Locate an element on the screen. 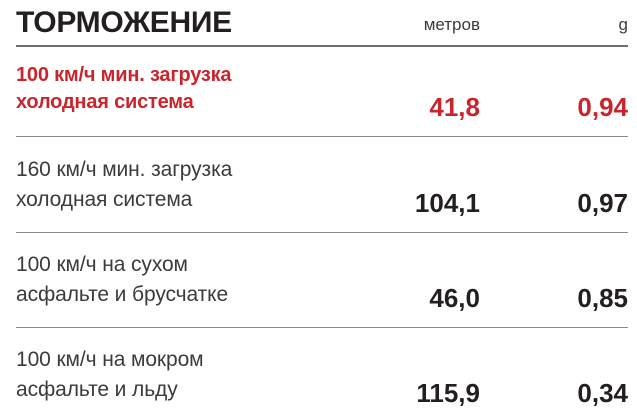 Image resolution: width=637 pixels, height=420 pixels. row-value-gforce: 0,85 is located at coordinates (602, 298).